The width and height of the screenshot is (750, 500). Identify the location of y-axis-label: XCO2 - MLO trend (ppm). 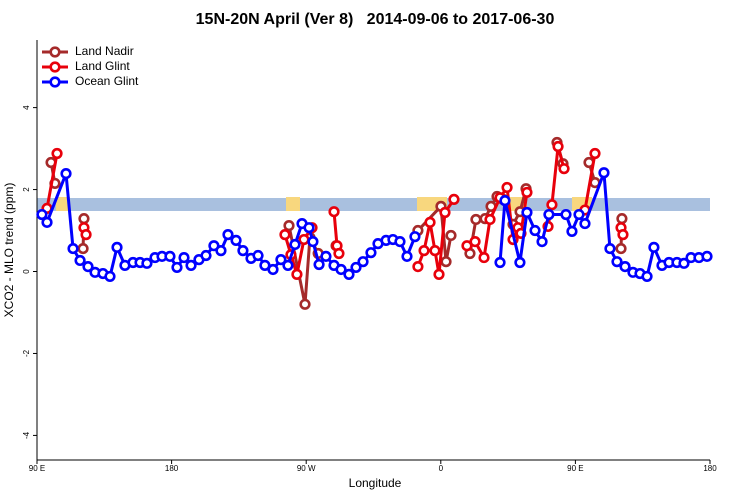
(9, 250).